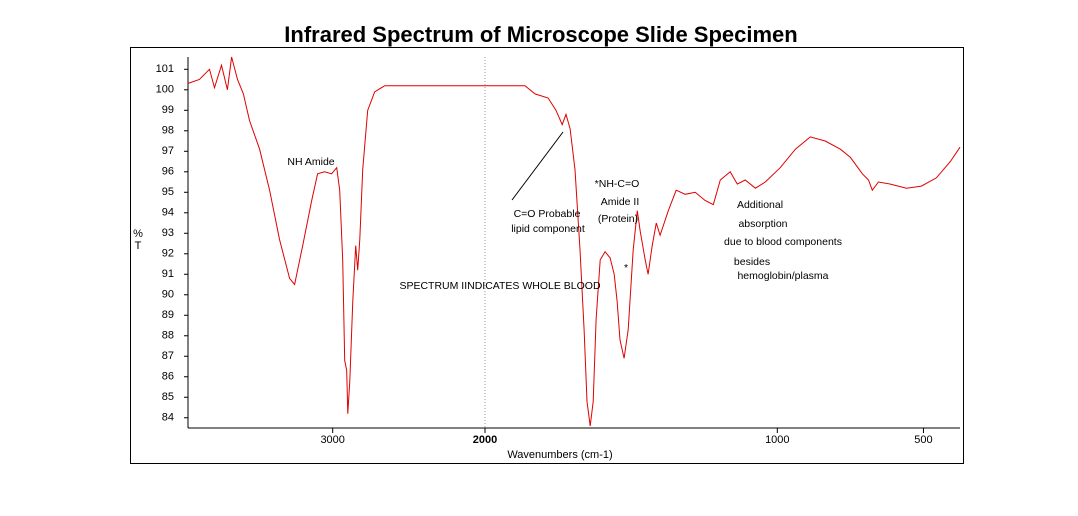  I want to click on annotation: absorption, so click(762, 224).